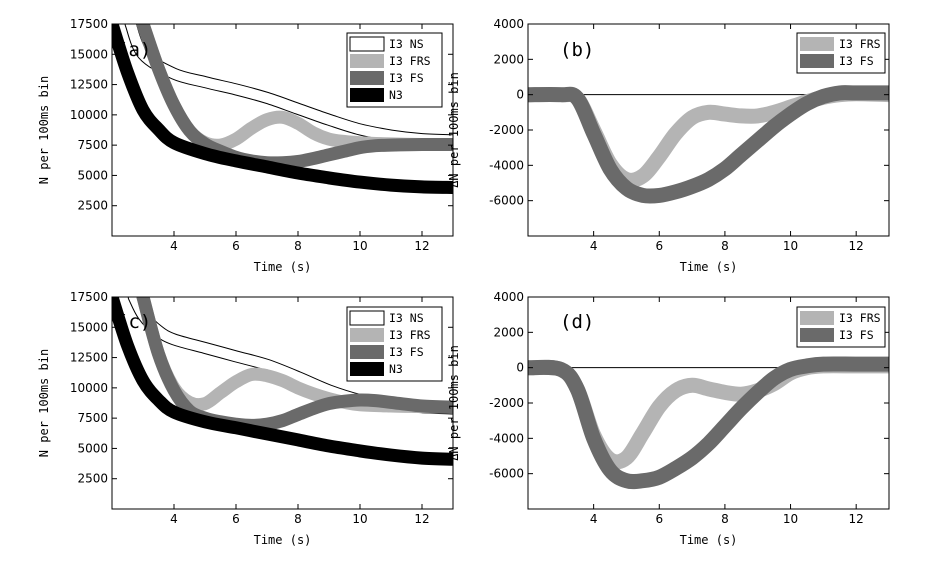 The height and width of the screenshot is (572, 926). I want to click on series-line-i3-ns, so click(289, 85).